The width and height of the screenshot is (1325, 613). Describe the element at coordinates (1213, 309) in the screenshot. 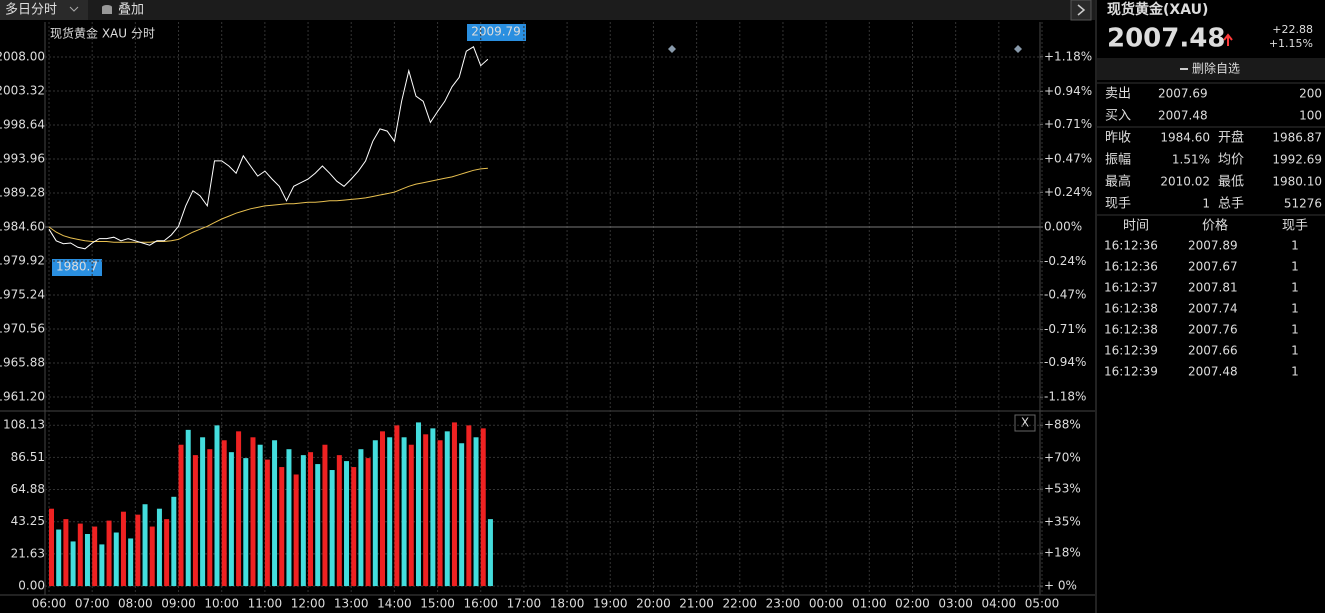

I see `trade-price: 2007.74` at that location.